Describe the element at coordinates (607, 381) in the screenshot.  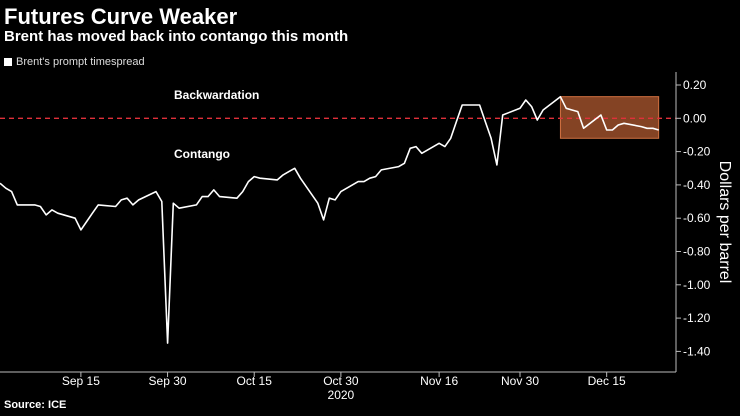
I see `x-tick-label: Dec 15` at that location.